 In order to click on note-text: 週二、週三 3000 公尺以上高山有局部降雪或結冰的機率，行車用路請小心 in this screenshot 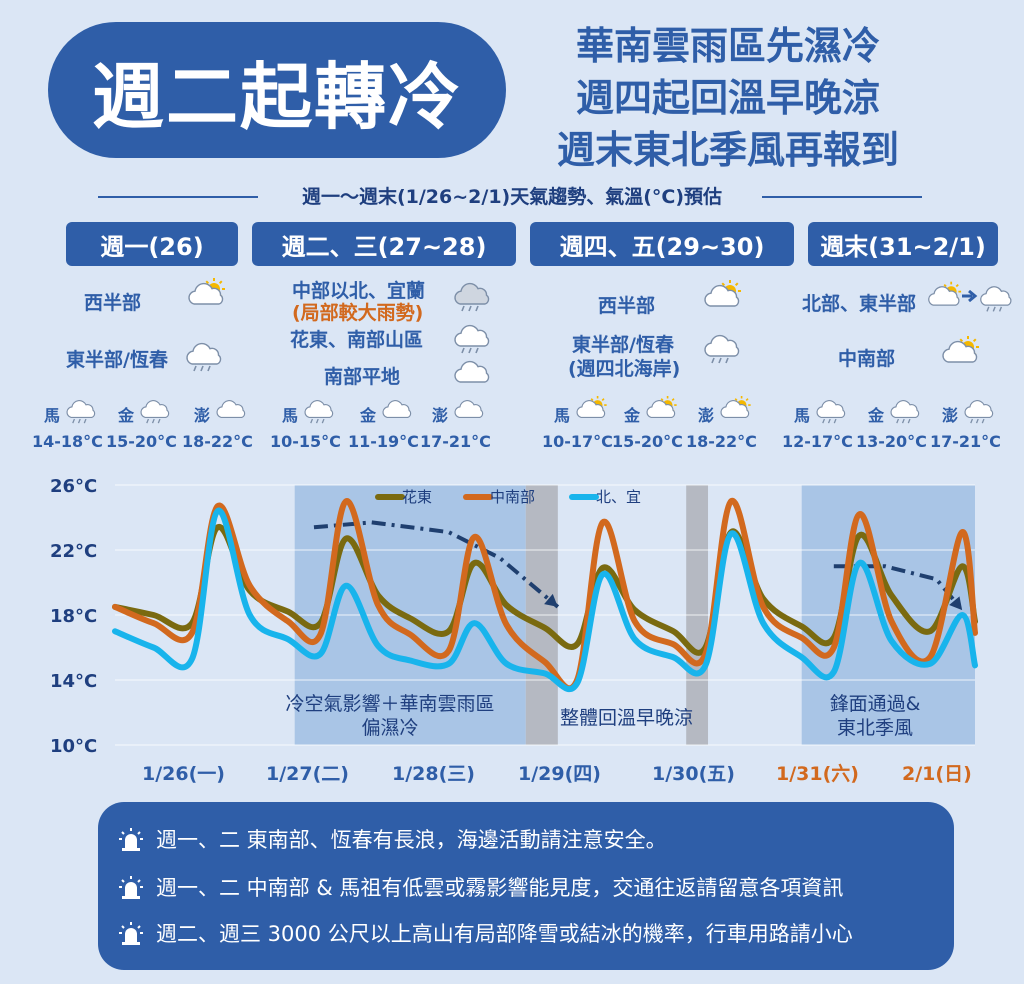, I will do `click(504, 934)`.